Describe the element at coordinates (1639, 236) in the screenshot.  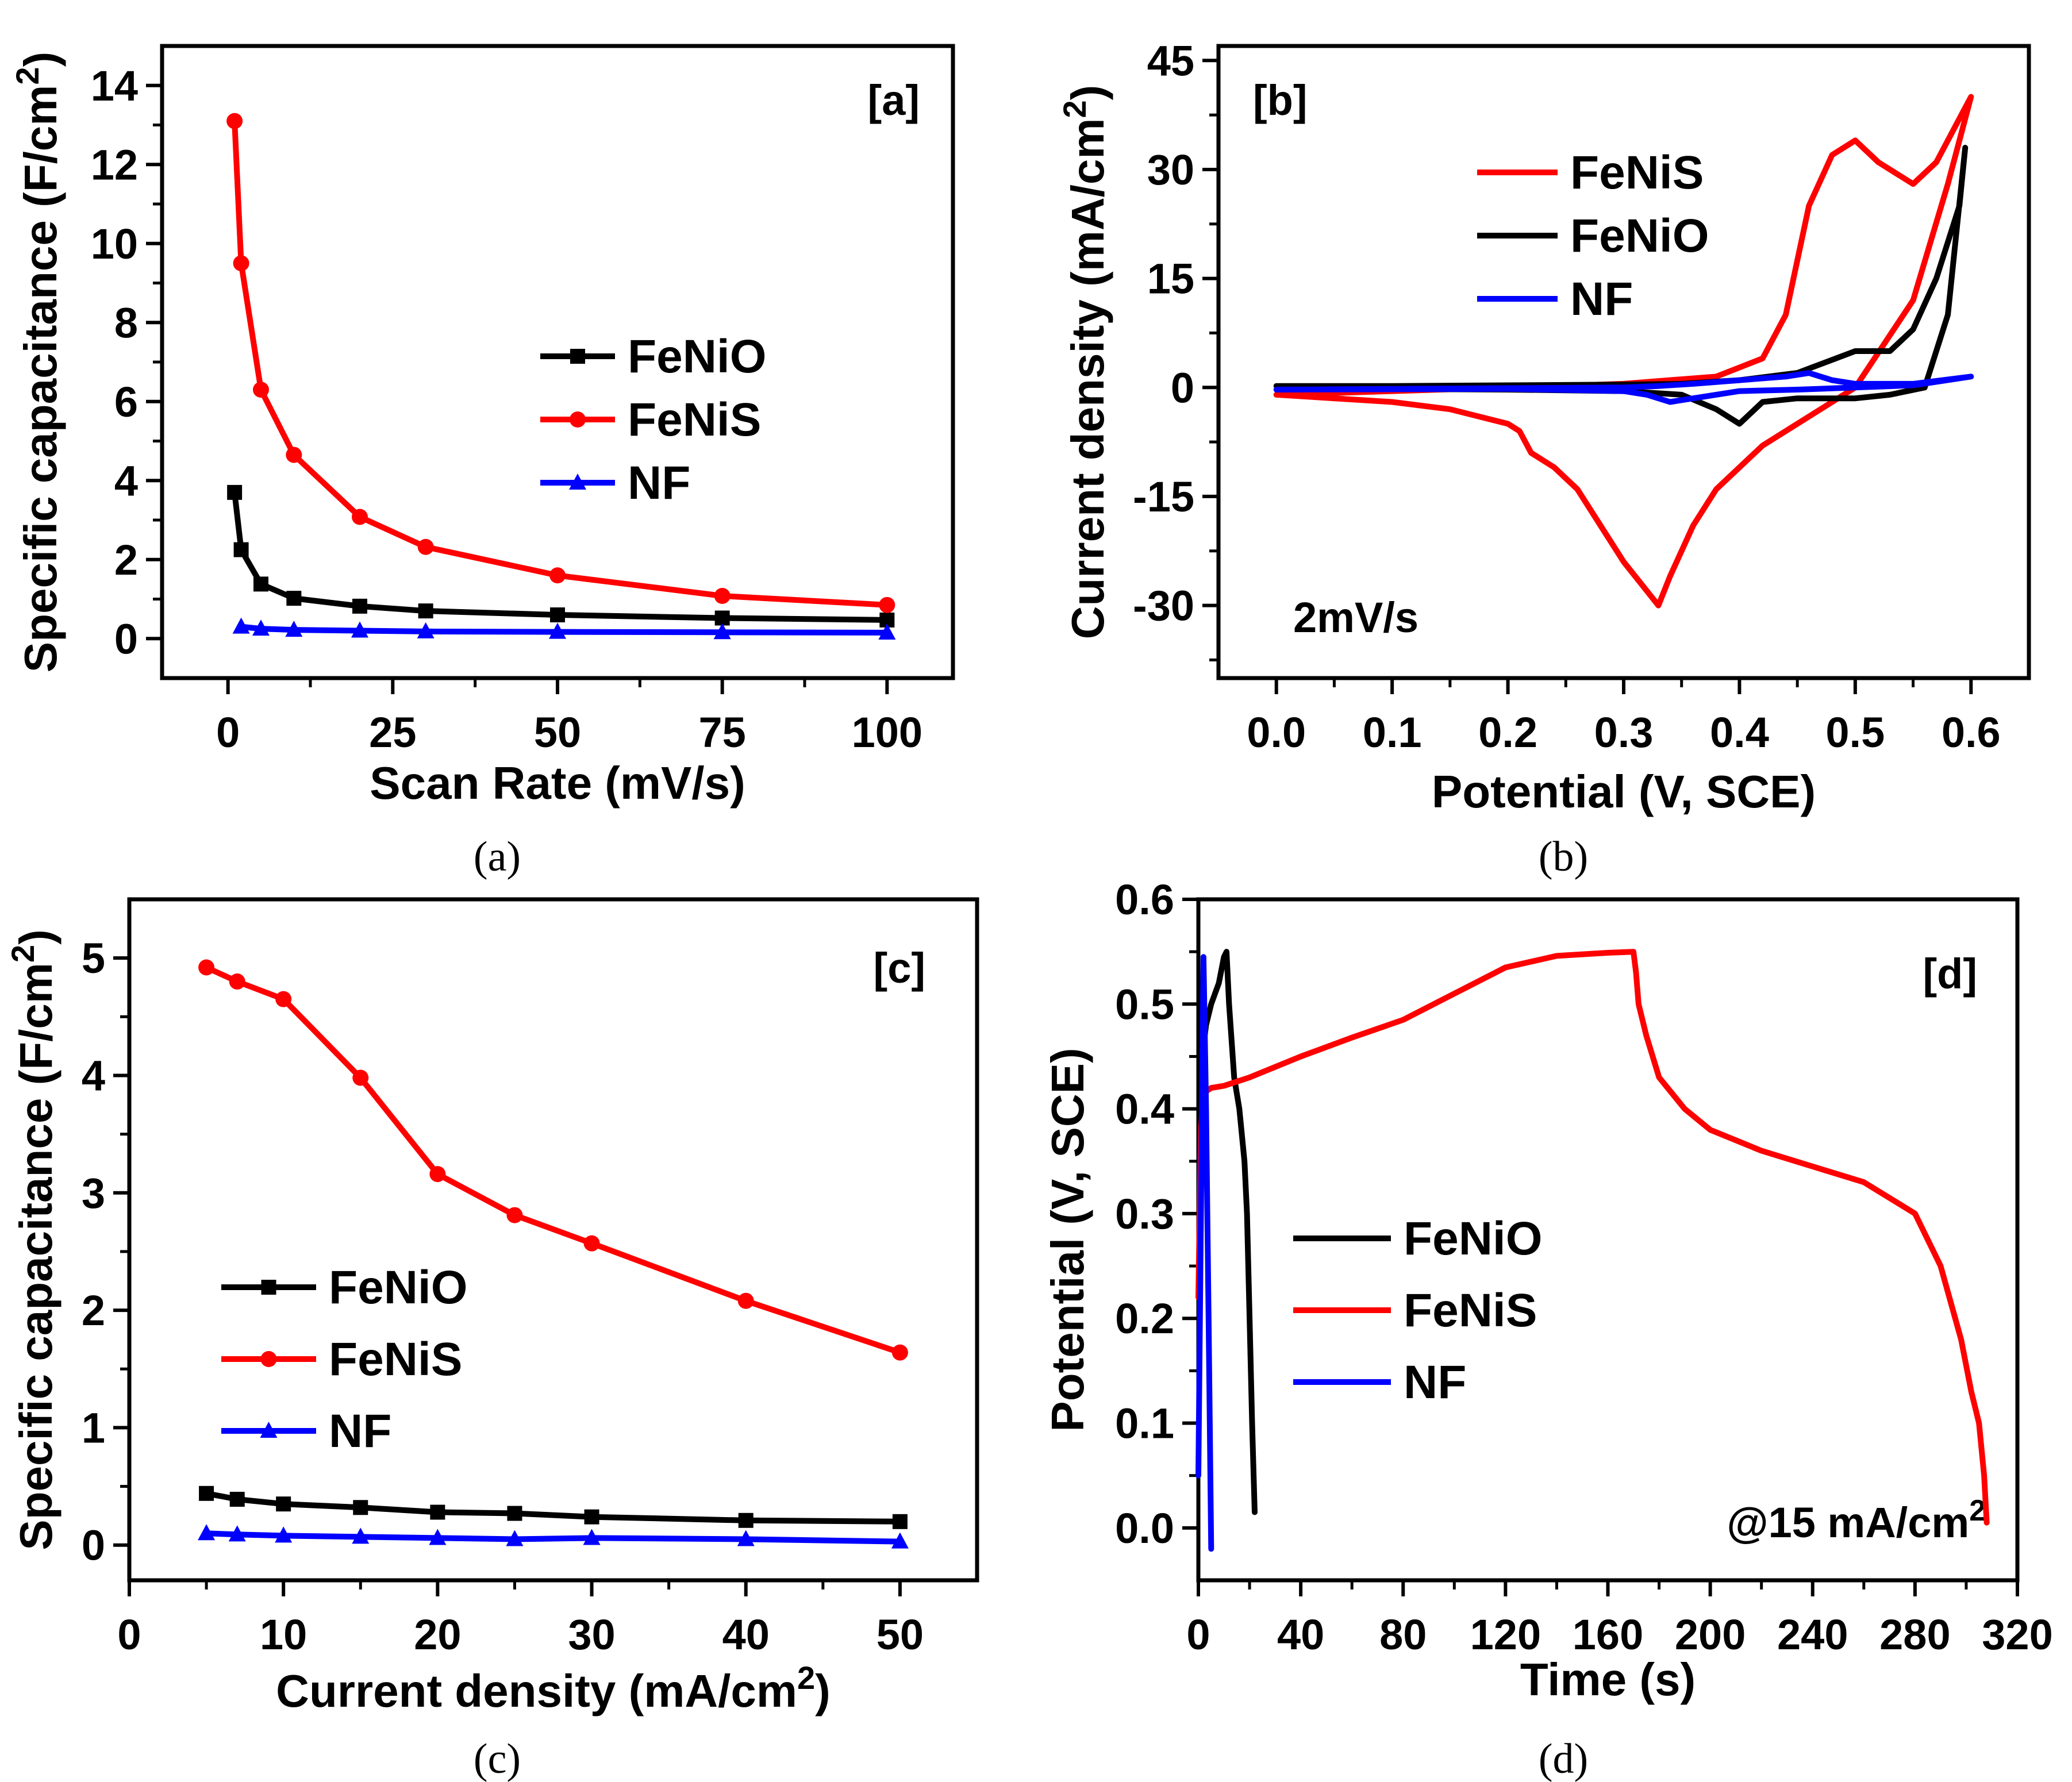
I see `legend-label: FeNiO` at that location.